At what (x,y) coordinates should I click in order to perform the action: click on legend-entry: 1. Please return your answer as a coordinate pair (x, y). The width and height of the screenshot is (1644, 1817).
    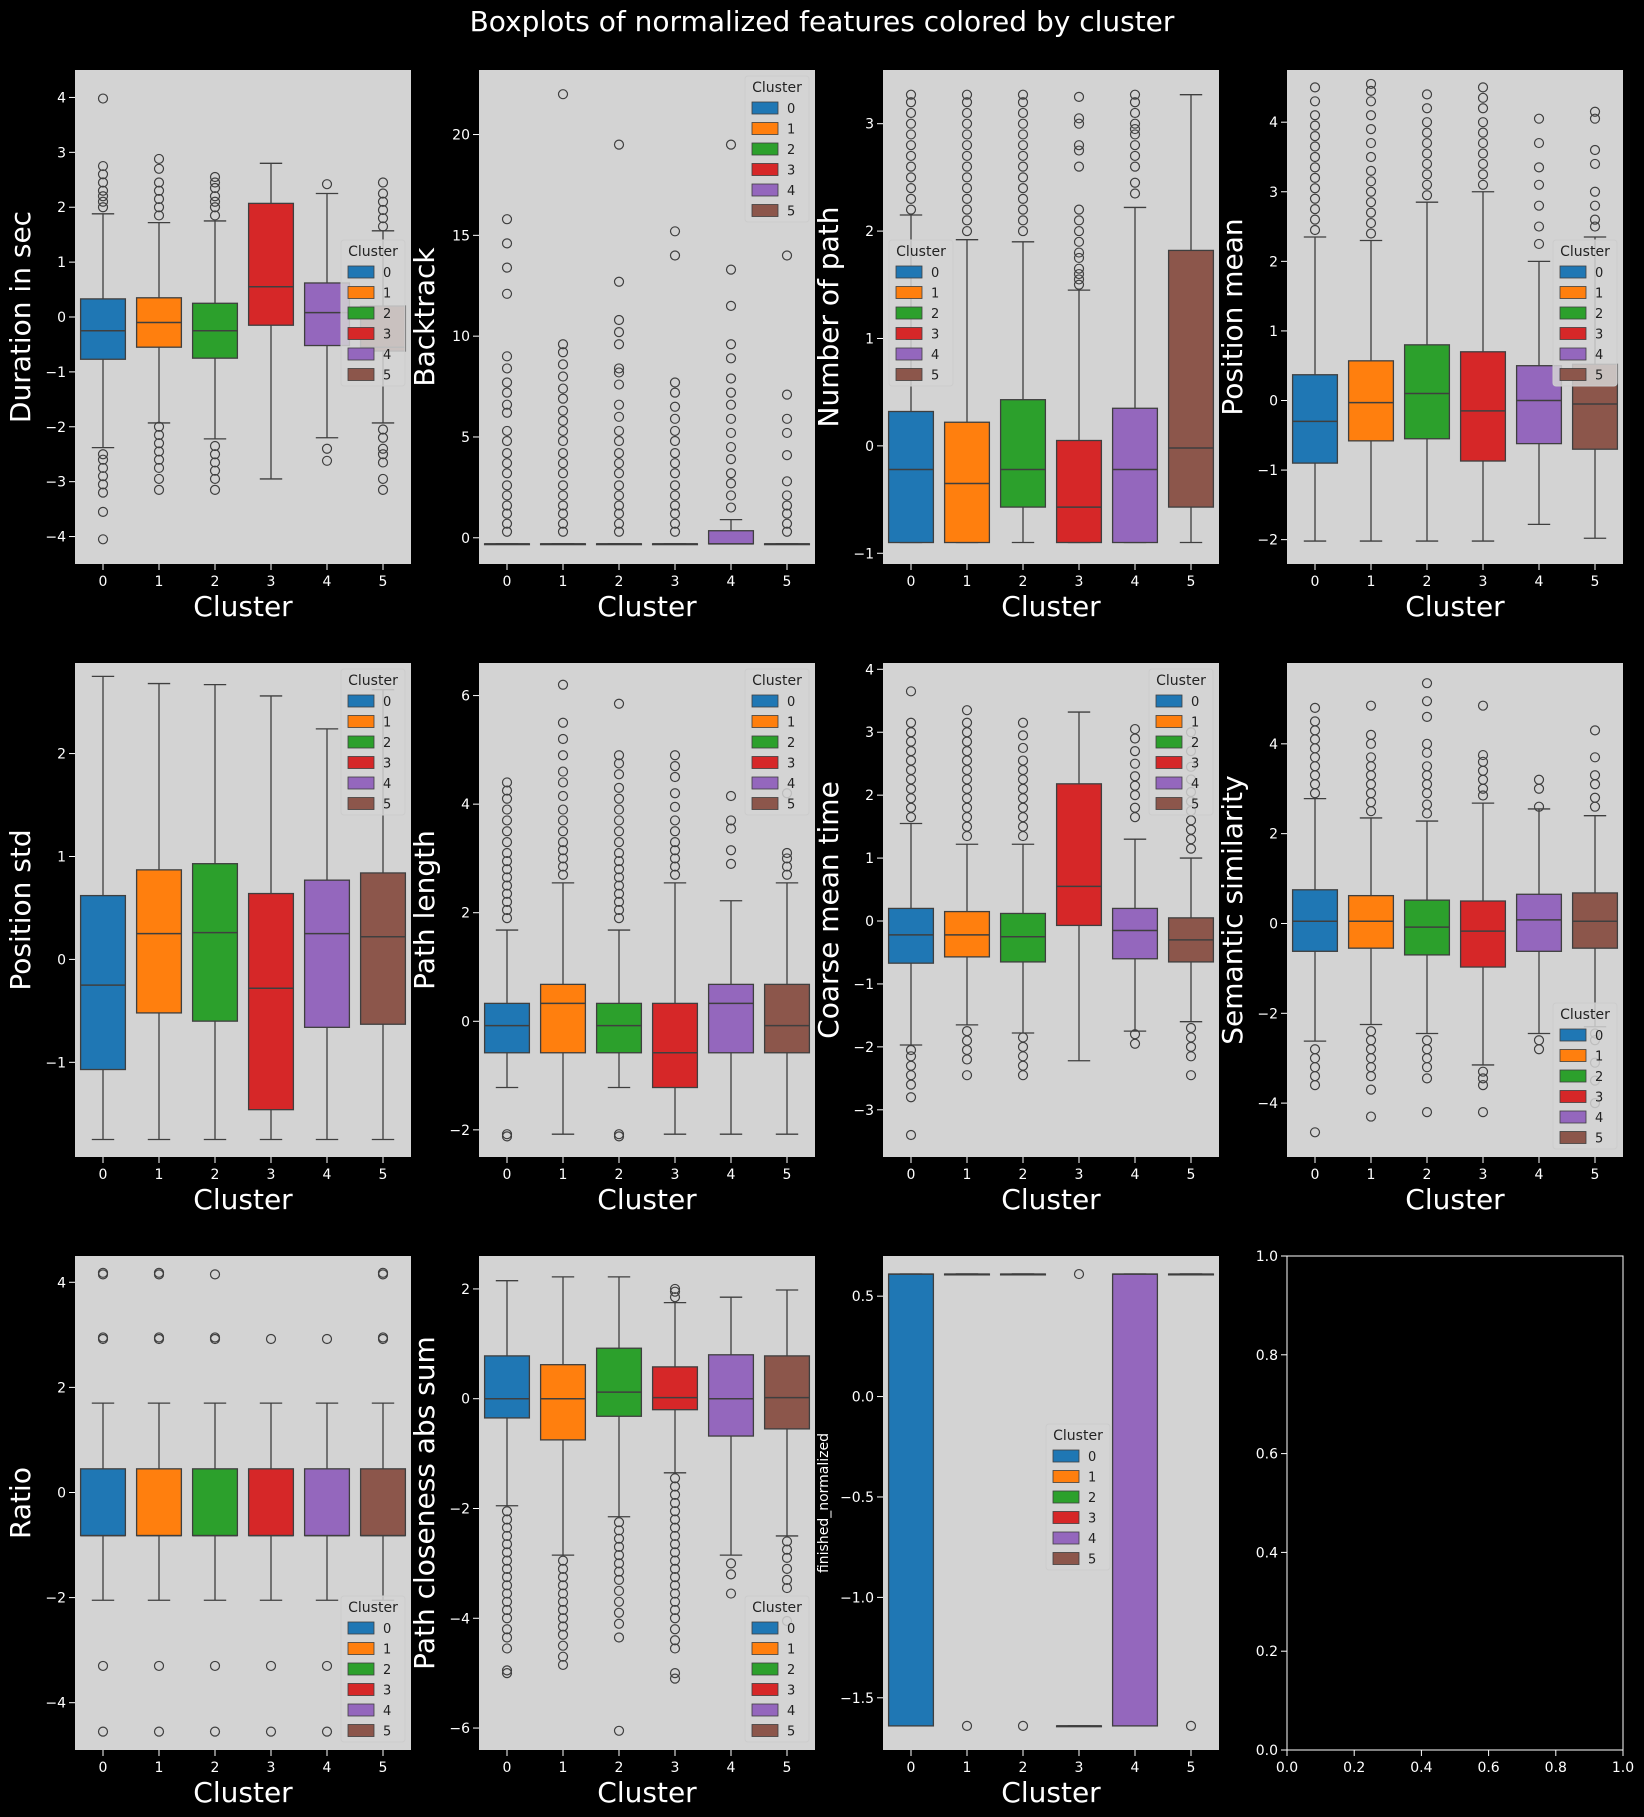
    Looking at the image, I should click on (387, 294).